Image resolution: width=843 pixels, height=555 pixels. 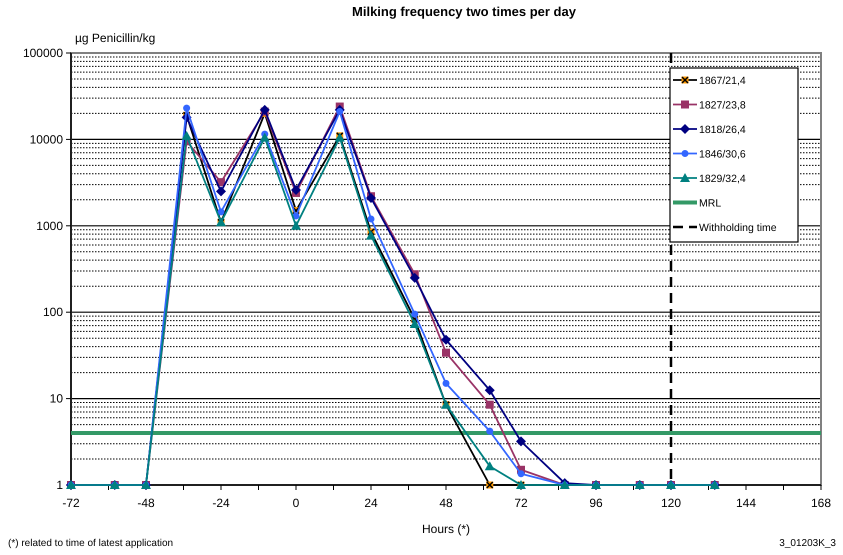 What do you see at coordinates (446, 503) in the screenshot?
I see `x-tick-label: 48` at bounding box center [446, 503].